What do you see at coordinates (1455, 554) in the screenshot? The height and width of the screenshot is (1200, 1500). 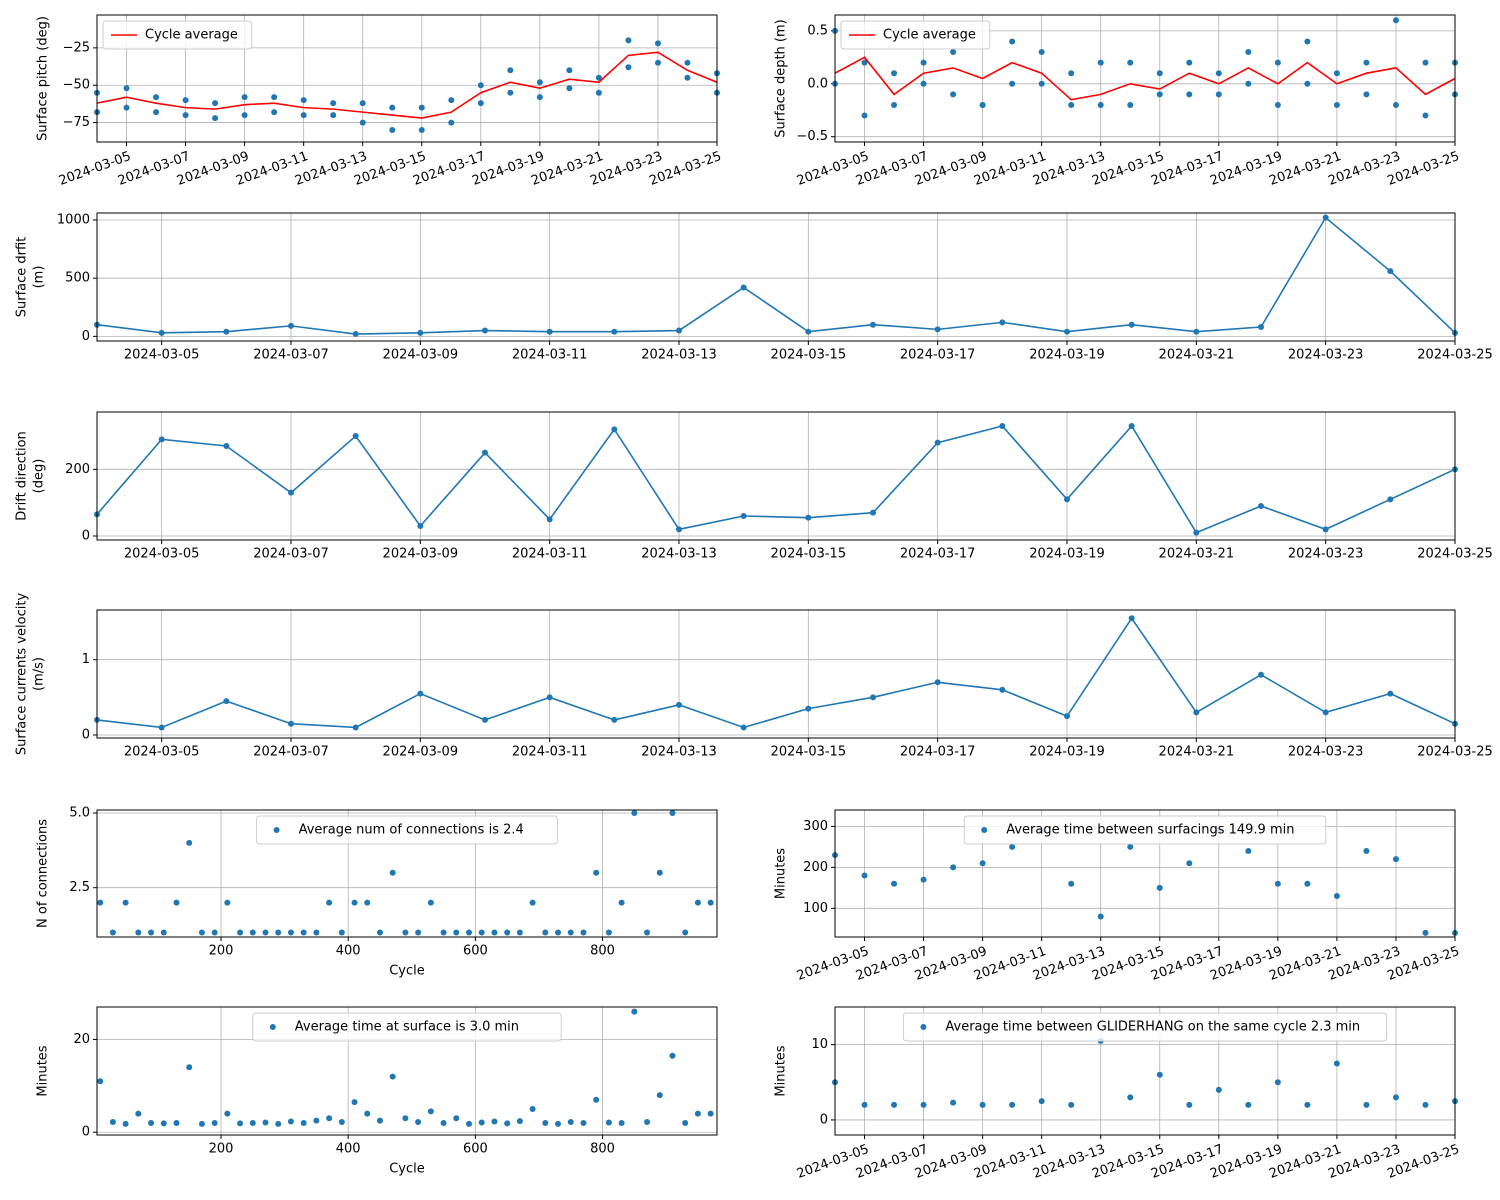 I see `x-tick-label: 2024-03-25` at bounding box center [1455, 554].